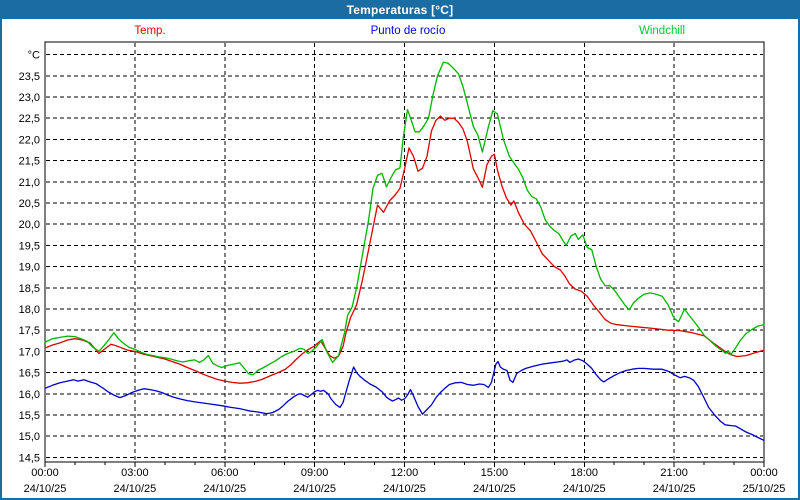 The image size is (800, 500). I want to click on y-tick-label: 14,5, so click(29, 458).